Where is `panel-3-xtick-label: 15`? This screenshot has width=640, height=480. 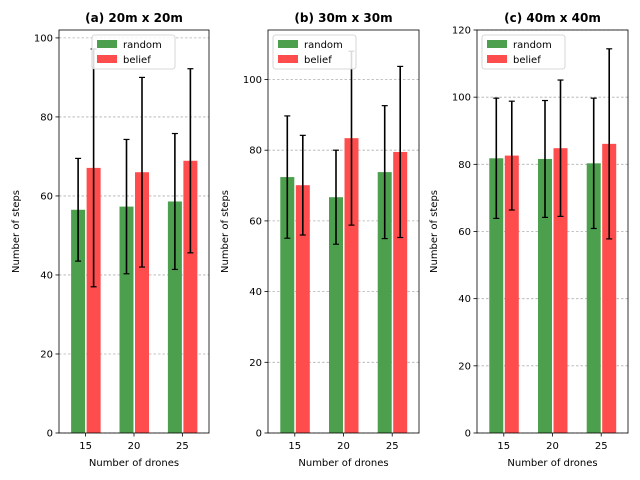
panel-3-xtick-label: 15 is located at coordinates (503, 446).